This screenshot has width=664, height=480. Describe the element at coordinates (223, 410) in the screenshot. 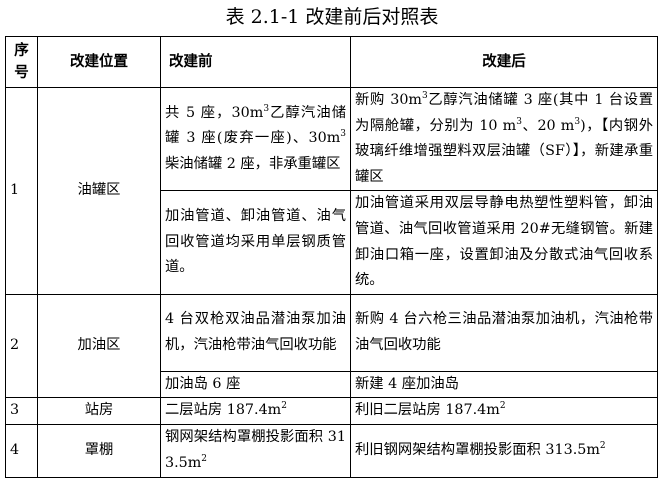

I see `cell-text: 二层站房 187.4m` at that location.